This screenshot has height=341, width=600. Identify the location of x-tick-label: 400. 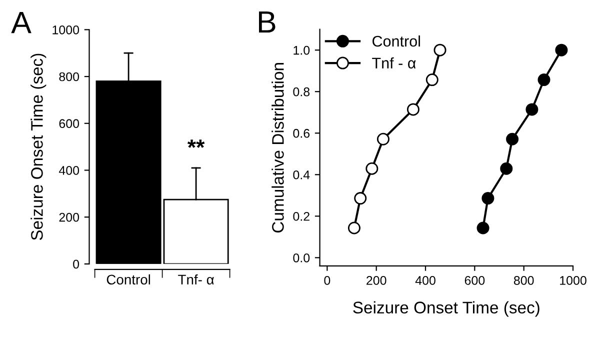
(425, 280).